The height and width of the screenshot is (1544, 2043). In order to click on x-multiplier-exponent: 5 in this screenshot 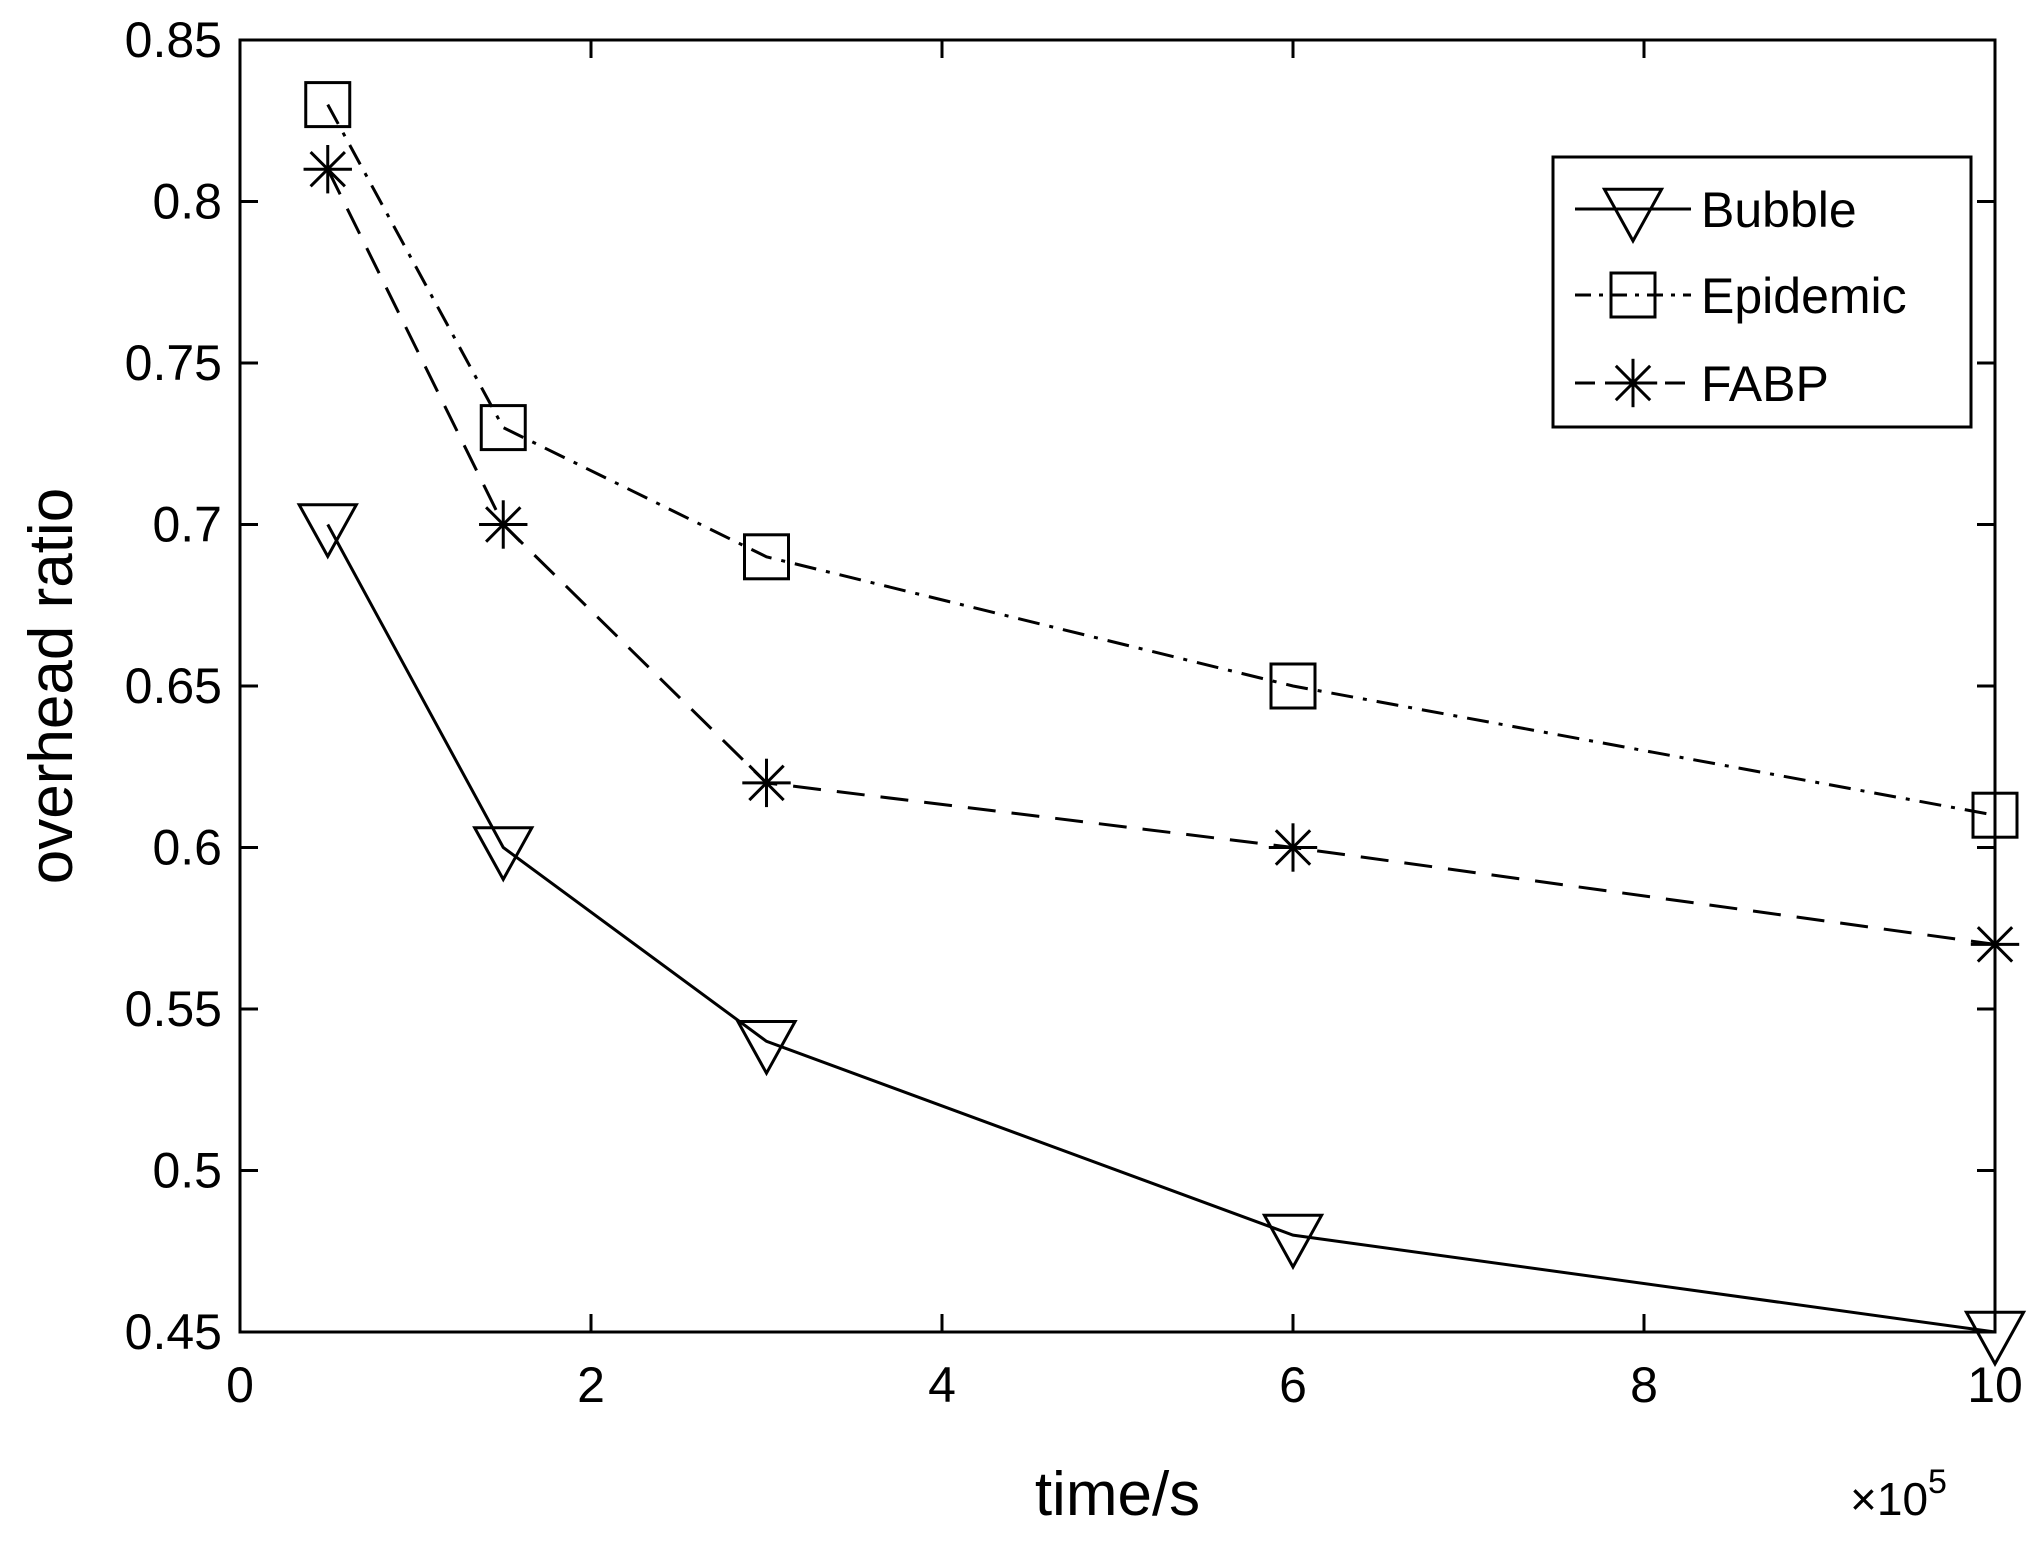, I will do `click(1937, 1482)`.